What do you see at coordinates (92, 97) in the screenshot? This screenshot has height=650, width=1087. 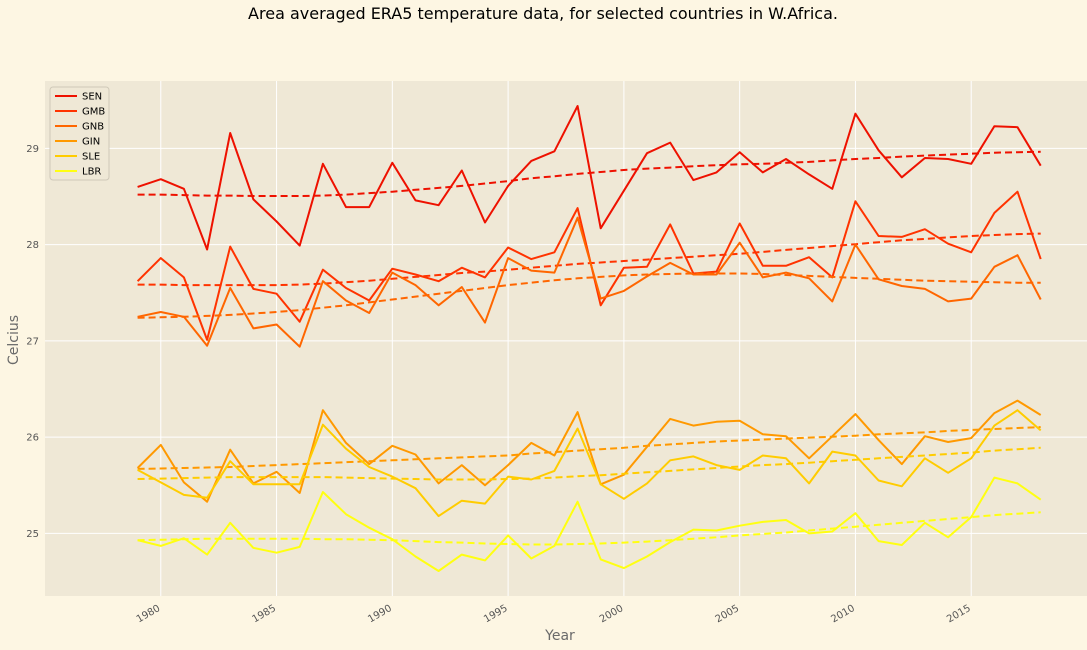 I see `legend-label-sen: SEN` at bounding box center [92, 97].